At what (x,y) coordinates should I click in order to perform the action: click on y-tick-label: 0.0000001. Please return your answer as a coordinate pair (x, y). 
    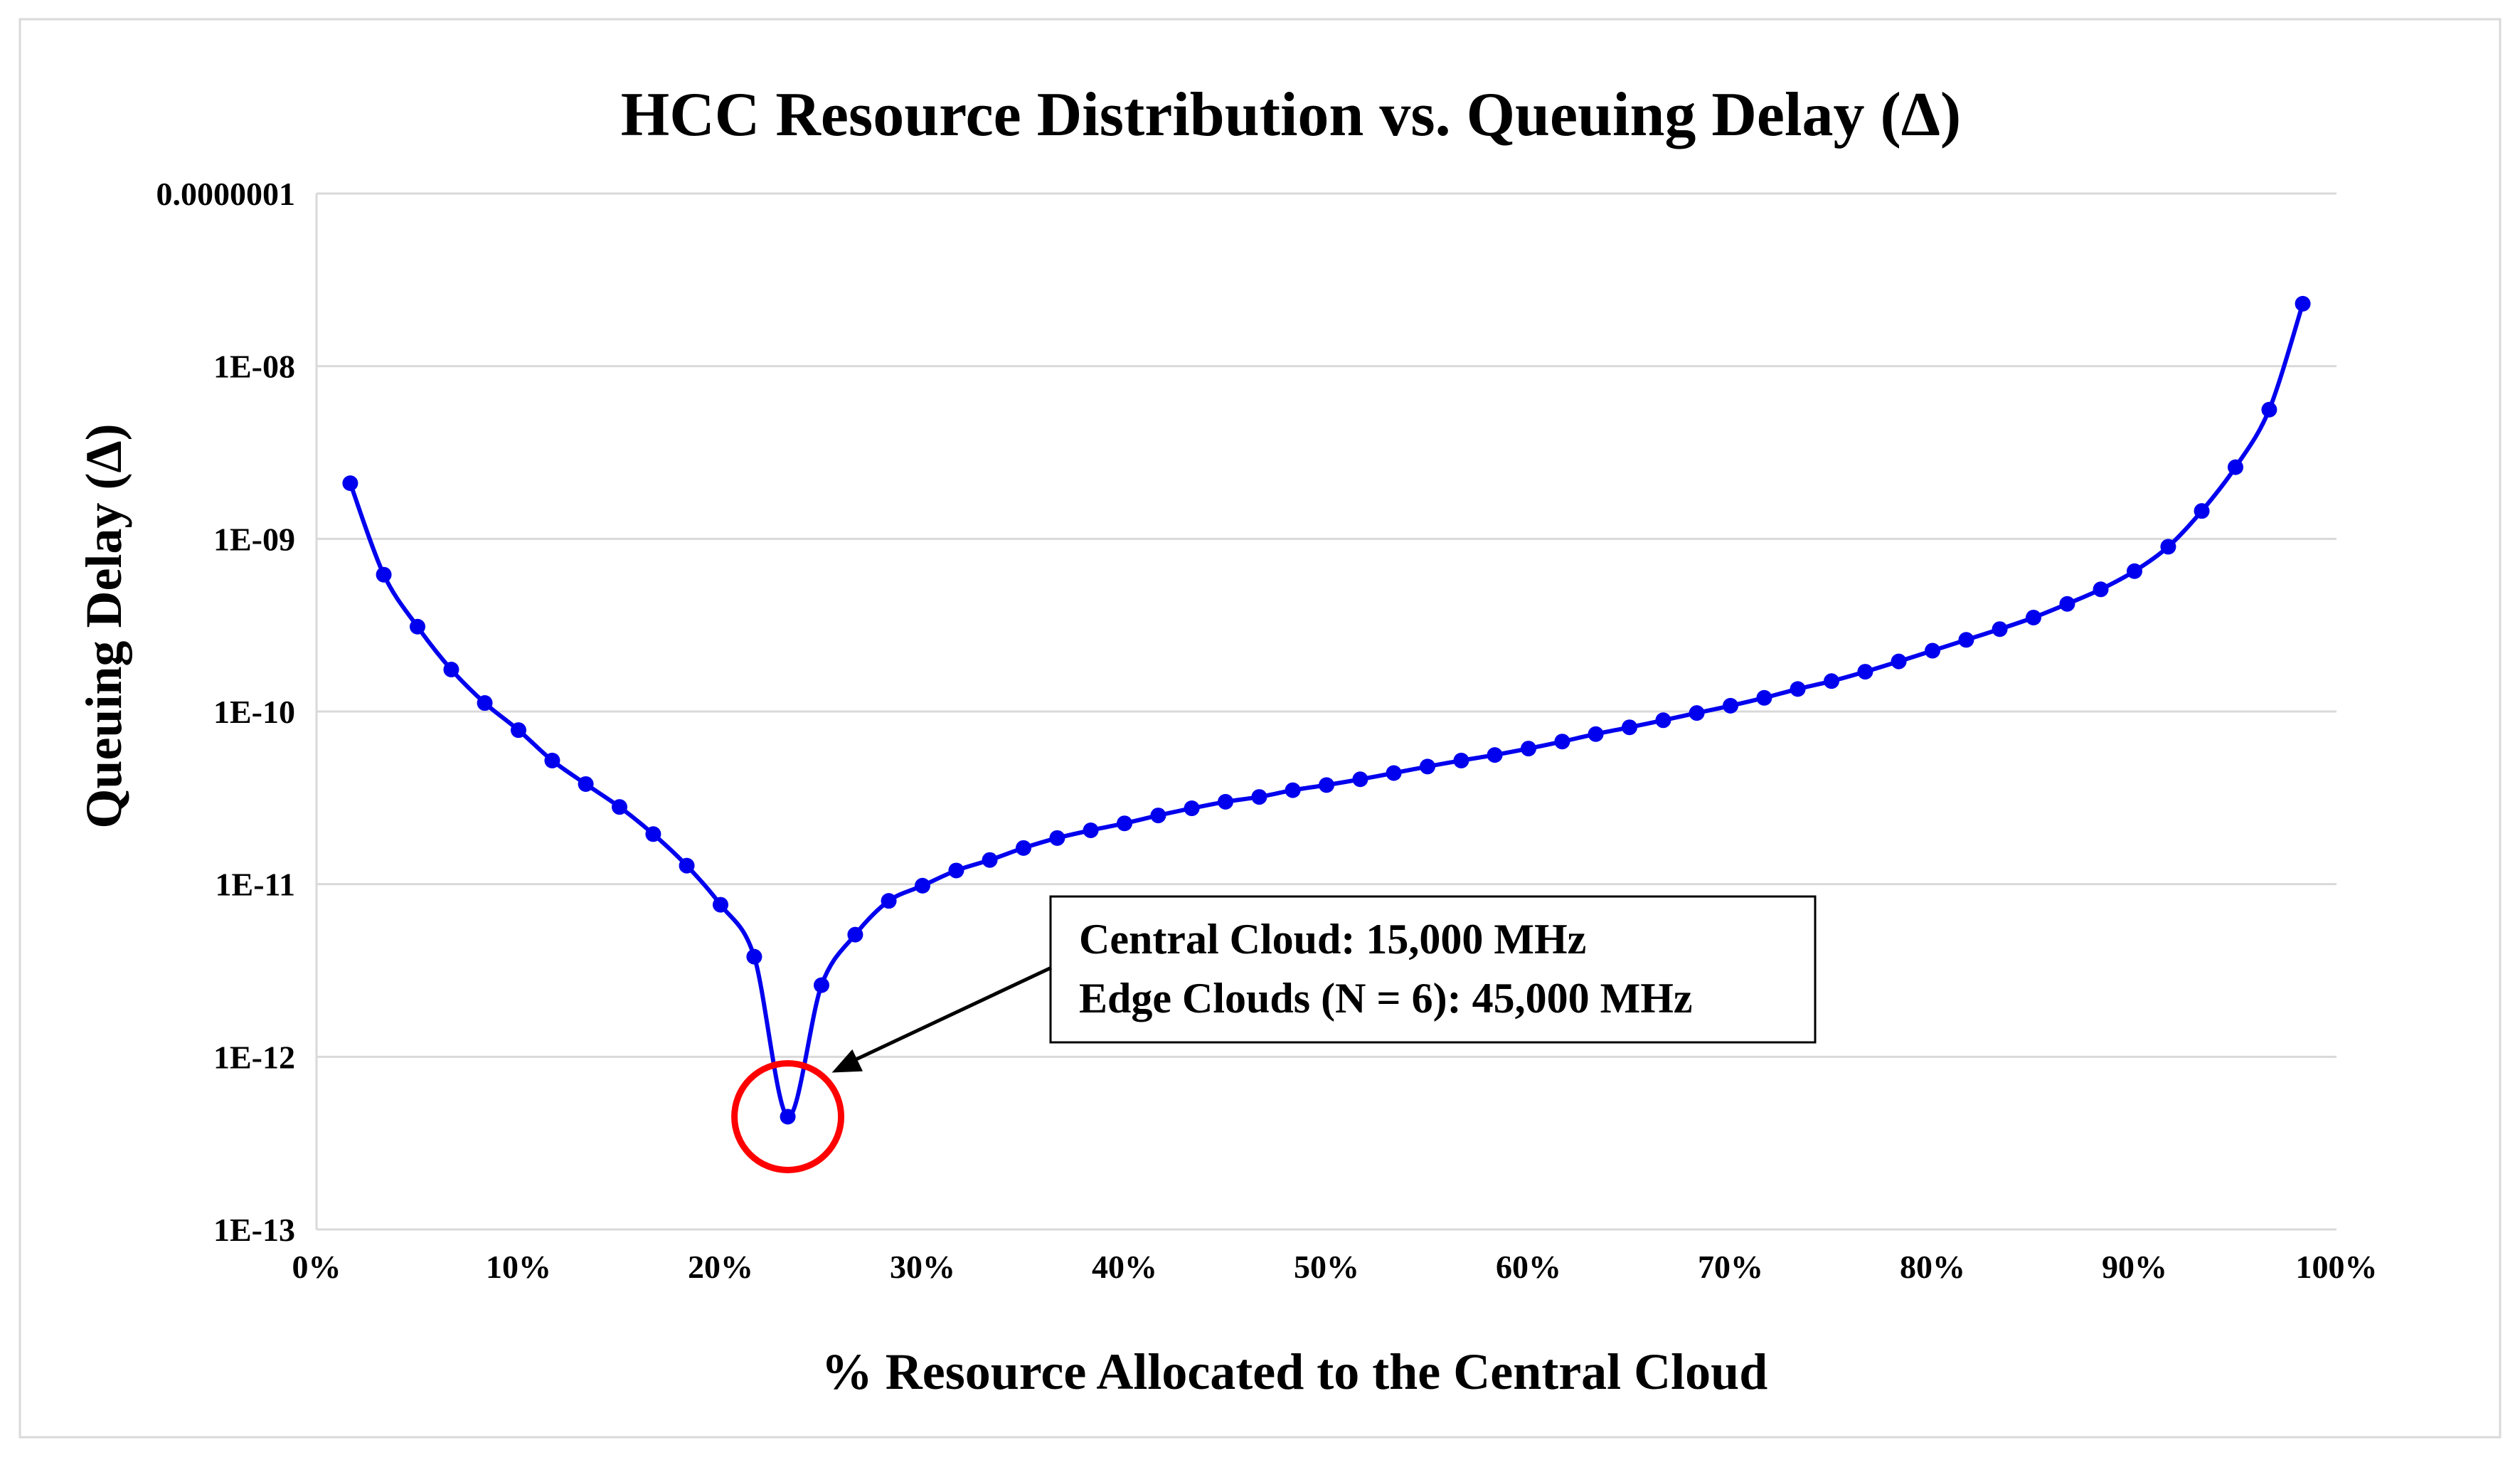
    Looking at the image, I should click on (226, 194).